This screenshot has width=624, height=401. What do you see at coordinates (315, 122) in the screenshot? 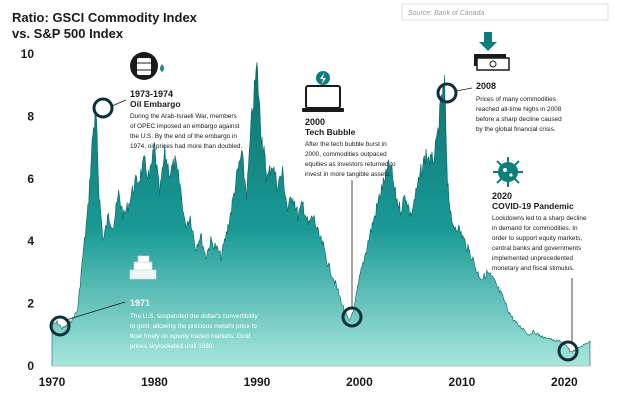
I see `annotation-2000-year: 2000` at bounding box center [315, 122].